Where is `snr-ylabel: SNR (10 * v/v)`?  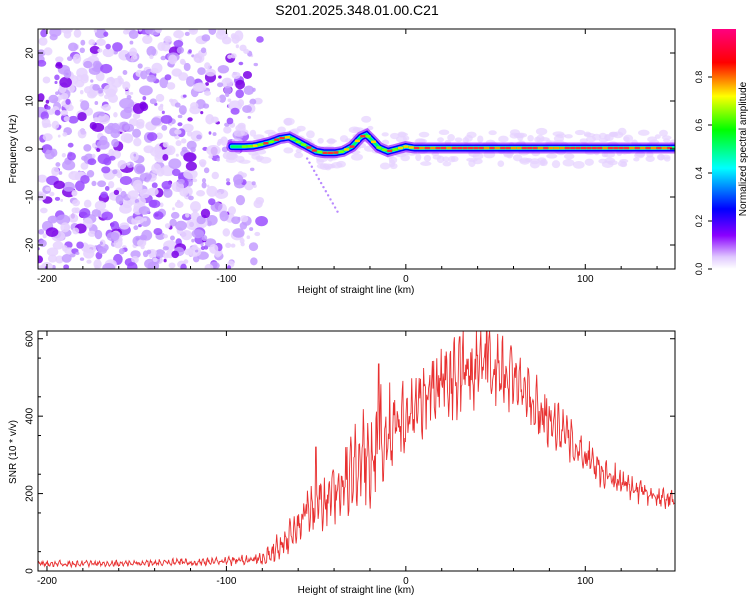 snr-ylabel: SNR (10 * v/v) is located at coordinates (13, 452).